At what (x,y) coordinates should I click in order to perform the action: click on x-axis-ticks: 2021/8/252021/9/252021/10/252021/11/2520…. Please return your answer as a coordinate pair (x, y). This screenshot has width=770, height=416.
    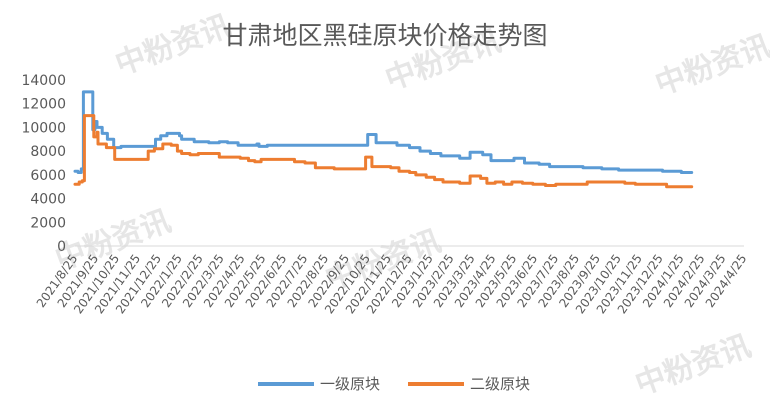
    Looking at the image, I should click on (392, 284).